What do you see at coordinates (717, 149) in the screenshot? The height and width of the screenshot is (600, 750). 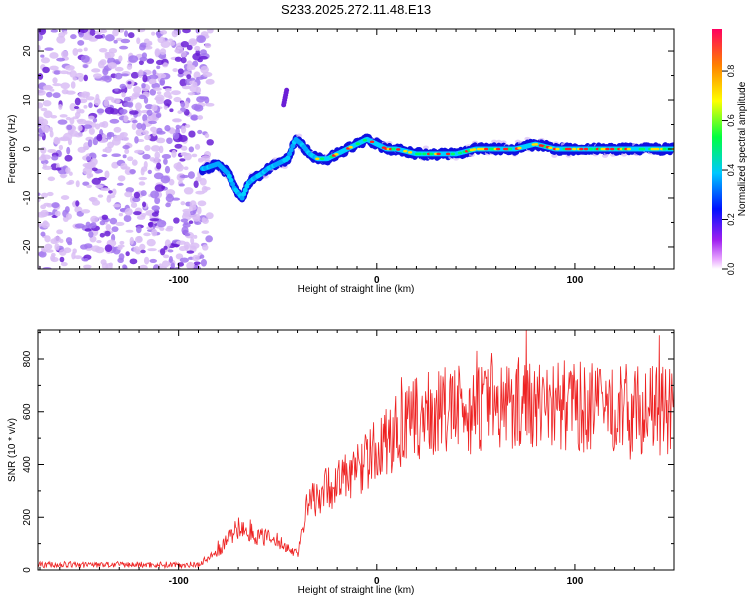 I see `colorbar-gradient` at bounding box center [717, 149].